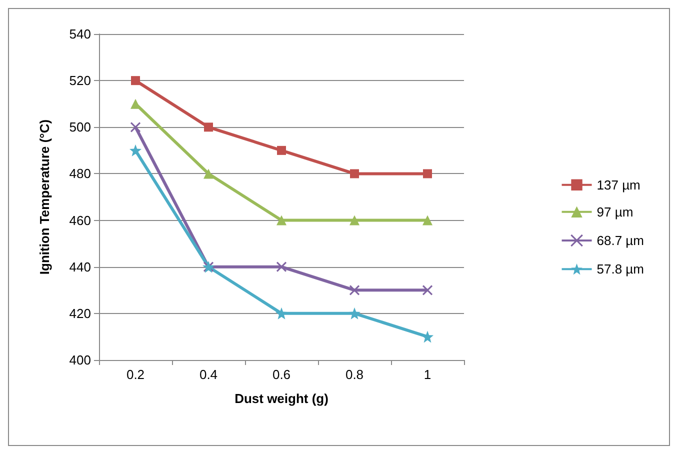 This screenshot has width=678, height=454. Describe the element at coordinates (135, 374) in the screenshot. I see `x-tick-label: 0.2` at that location.